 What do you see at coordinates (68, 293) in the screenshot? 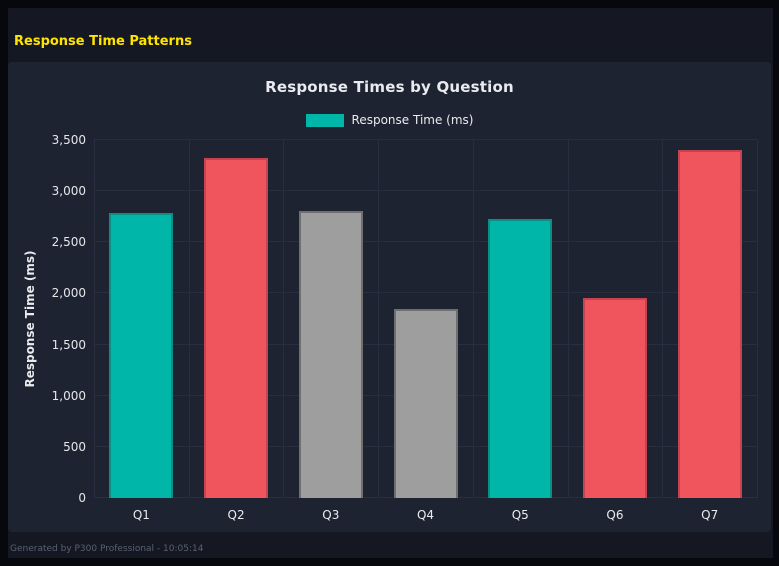
I see `y-tick-label: 2,000` at bounding box center [68, 293].